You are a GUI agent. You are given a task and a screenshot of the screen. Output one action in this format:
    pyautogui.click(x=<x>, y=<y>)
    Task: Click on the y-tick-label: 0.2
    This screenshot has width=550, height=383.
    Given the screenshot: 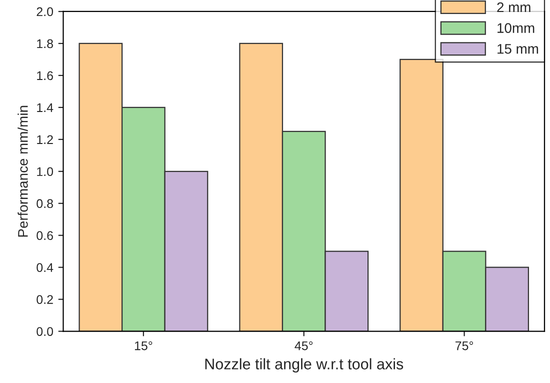 What is the action you would take?
    pyautogui.click(x=44, y=299)
    